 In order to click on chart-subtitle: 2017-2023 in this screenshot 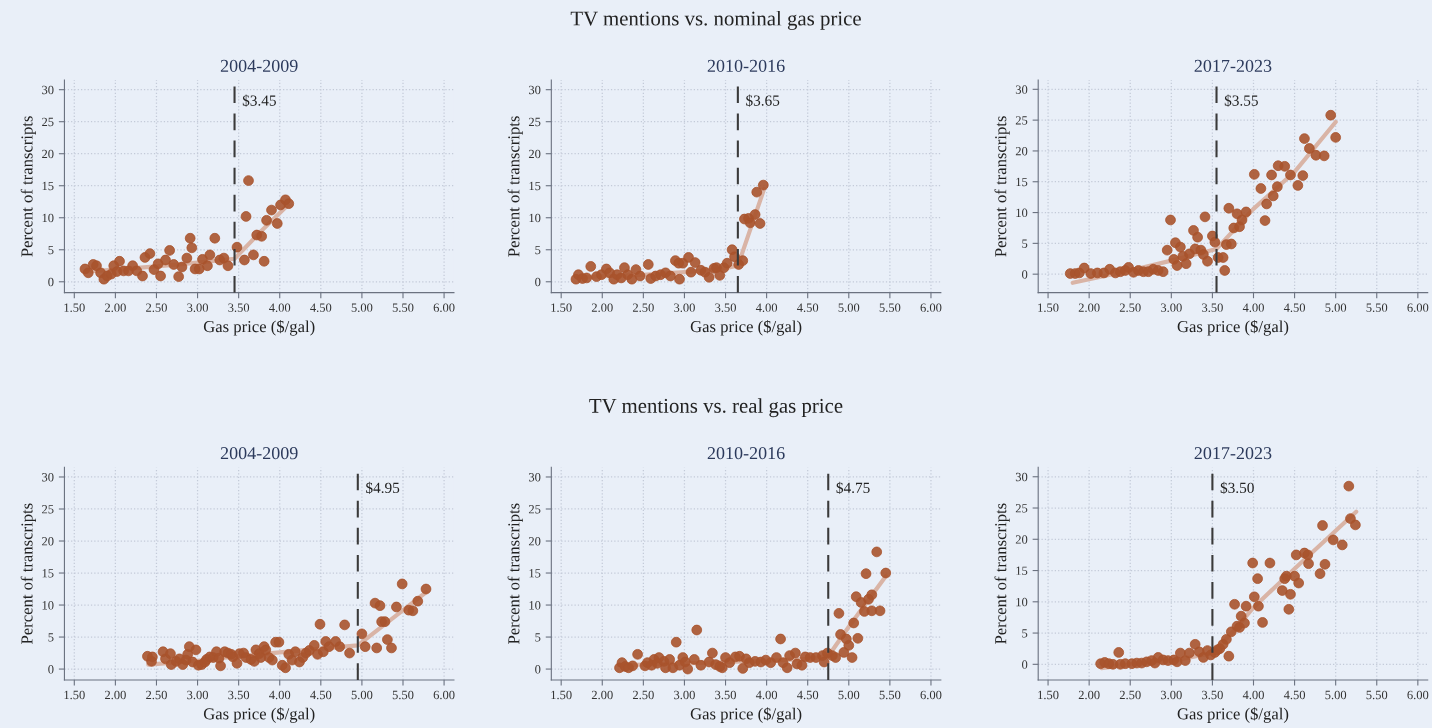, I will do `click(1233, 453)`.